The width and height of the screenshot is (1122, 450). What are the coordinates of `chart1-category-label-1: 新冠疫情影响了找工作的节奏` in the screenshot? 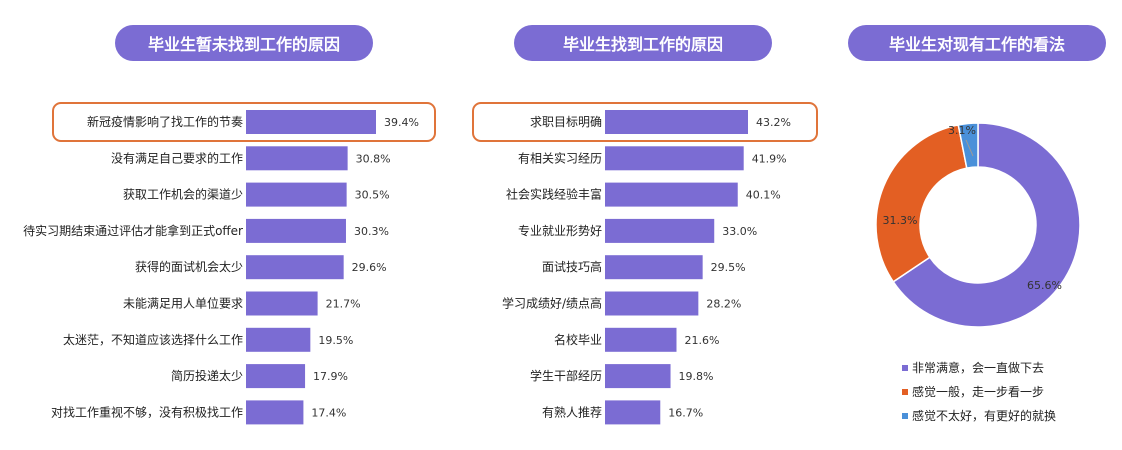 It's located at (165, 121).